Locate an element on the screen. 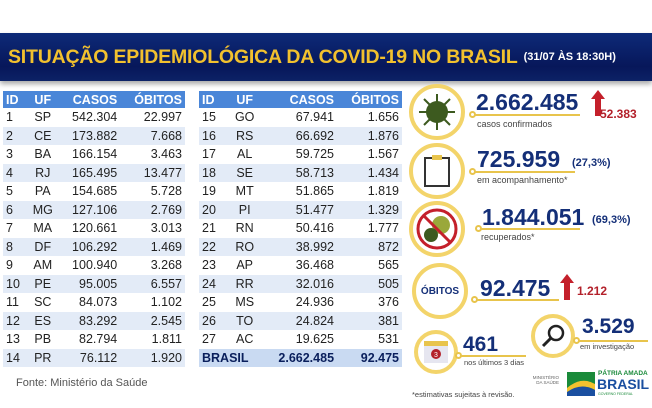  recovered-value: 1.844.051 is located at coordinates (533, 217).